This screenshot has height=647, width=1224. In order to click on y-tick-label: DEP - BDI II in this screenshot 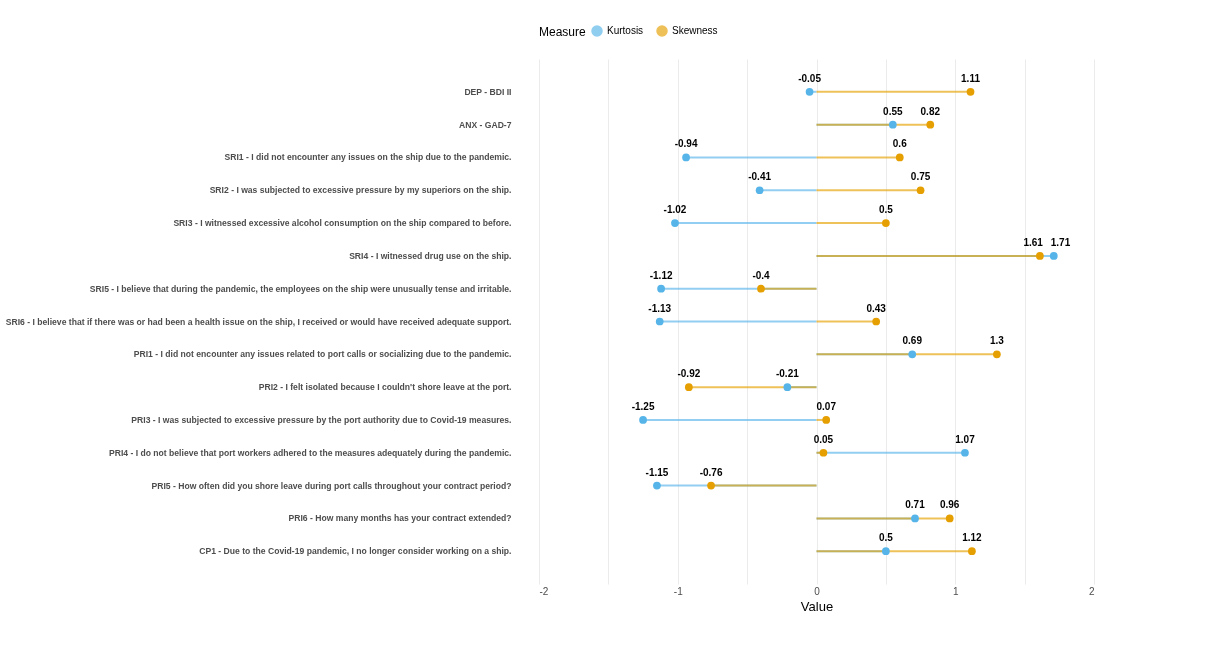, I will do `click(488, 91)`.